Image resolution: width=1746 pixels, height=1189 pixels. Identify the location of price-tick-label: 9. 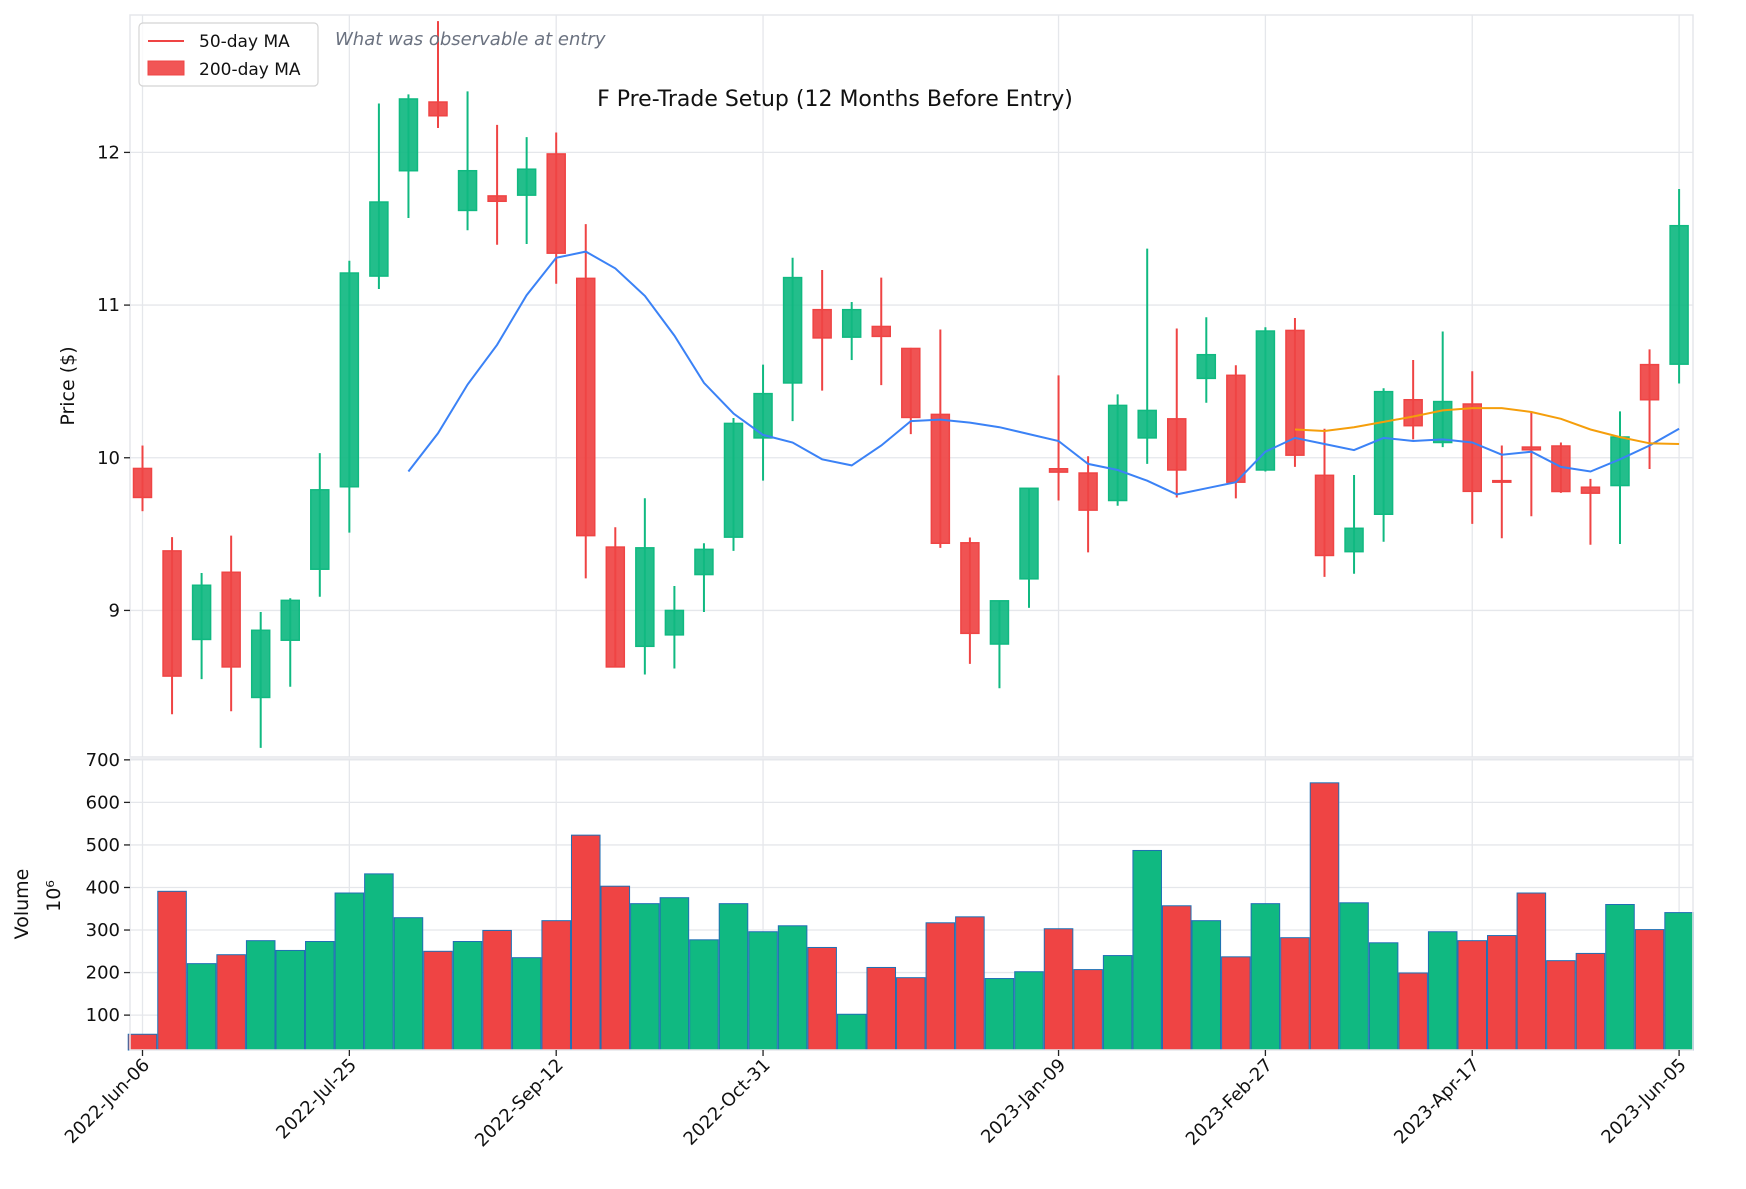
(114, 610).